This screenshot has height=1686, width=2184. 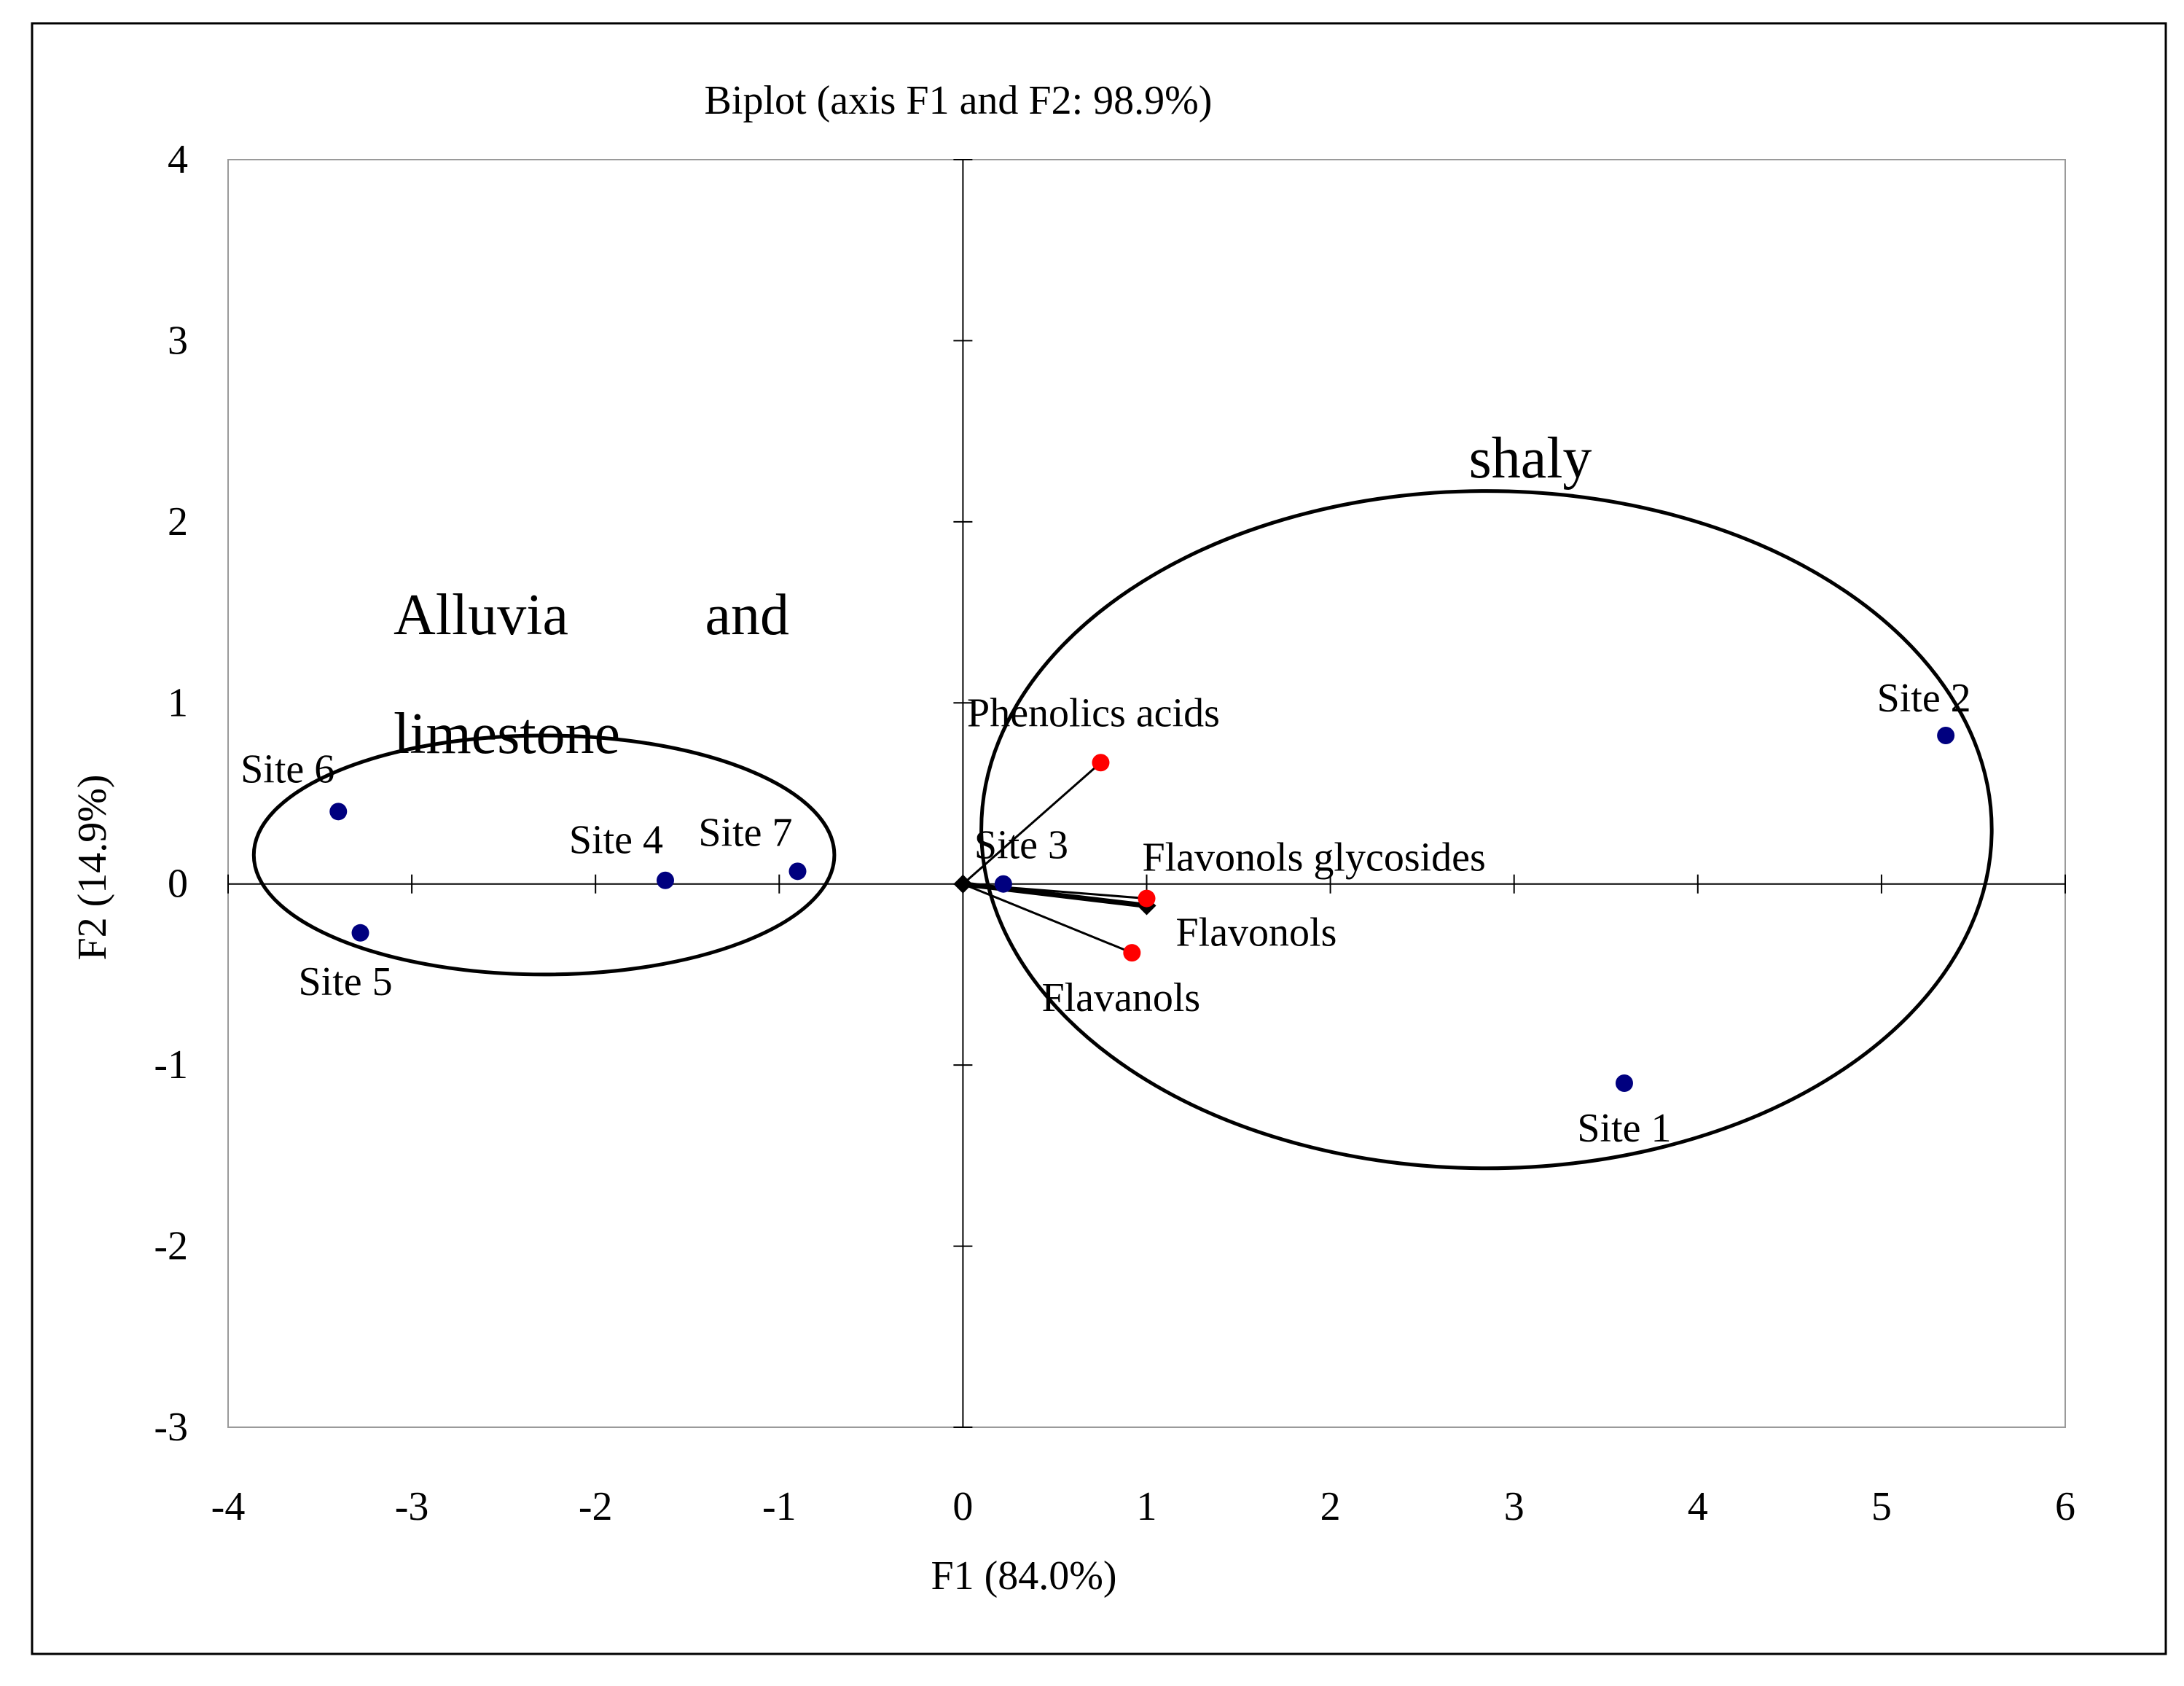 I want to click on y-tick-label: 4, so click(x=178, y=159).